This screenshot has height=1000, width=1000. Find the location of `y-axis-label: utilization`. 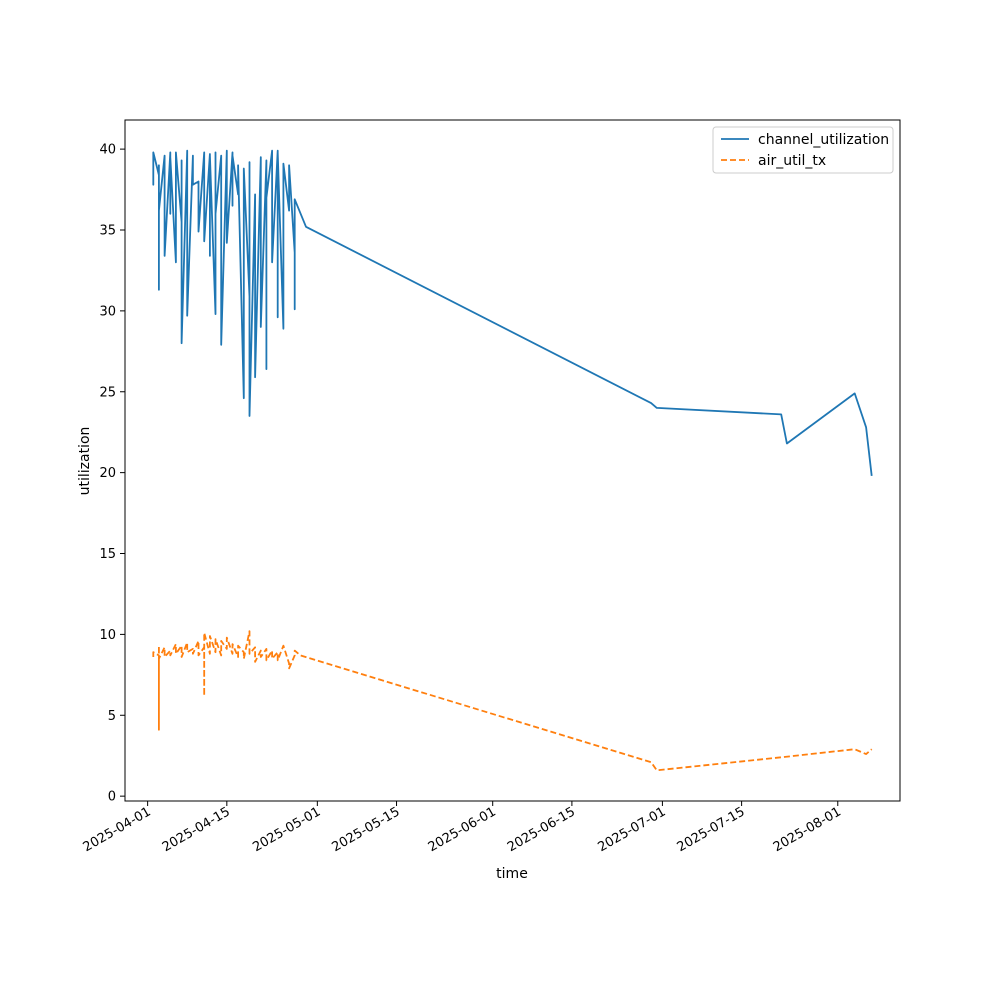

y-axis-label: utilization is located at coordinates (85, 461).